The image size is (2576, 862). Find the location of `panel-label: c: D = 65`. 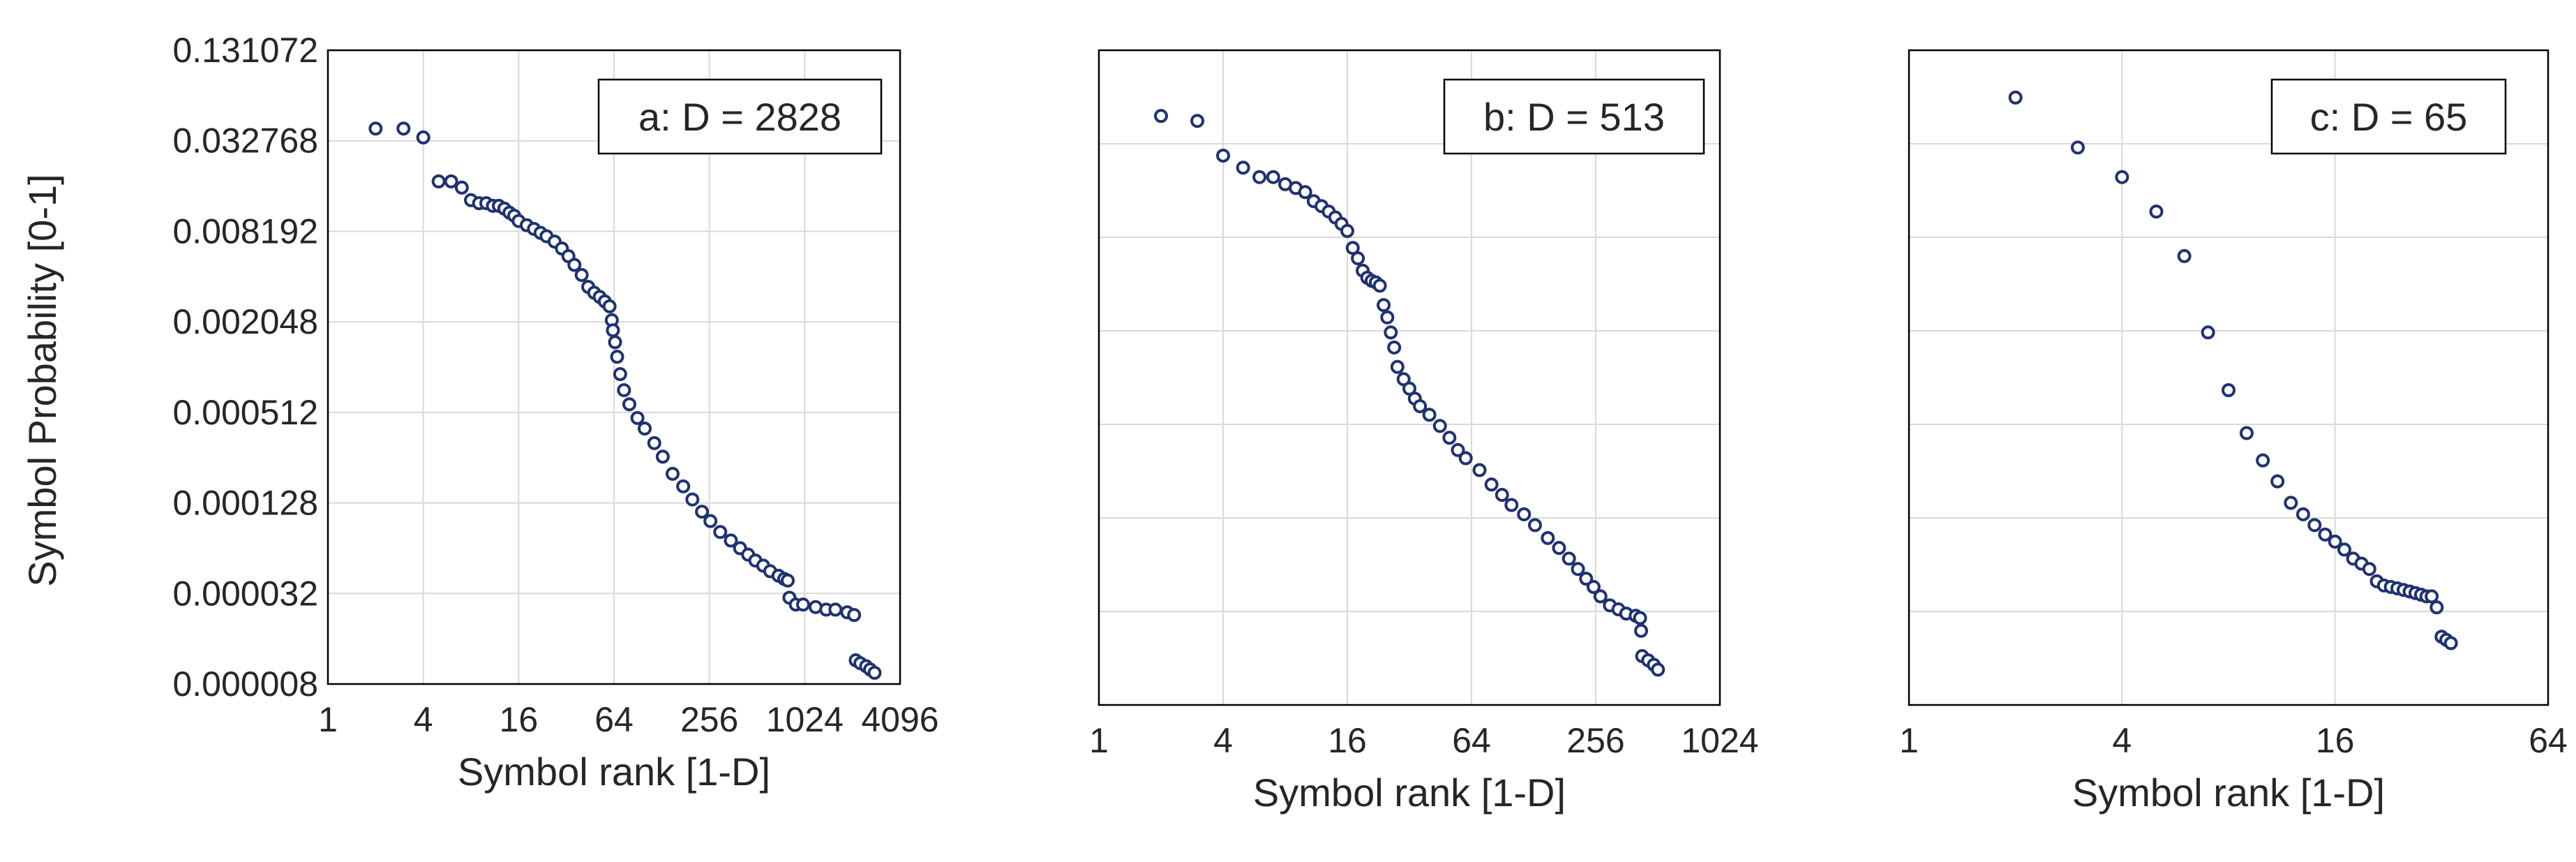

panel-label: c: D = 65 is located at coordinates (2389, 117).